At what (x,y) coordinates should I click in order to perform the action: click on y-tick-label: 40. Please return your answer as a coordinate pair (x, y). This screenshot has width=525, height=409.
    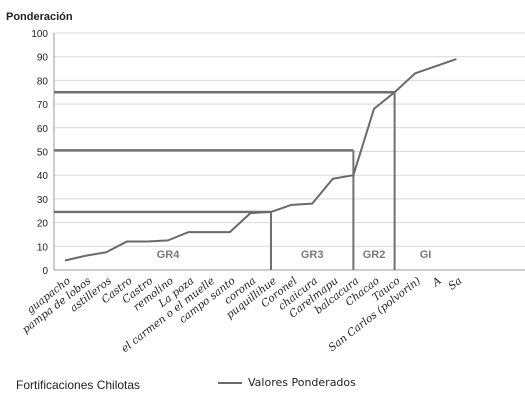
    Looking at the image, I should click on (43, 176).